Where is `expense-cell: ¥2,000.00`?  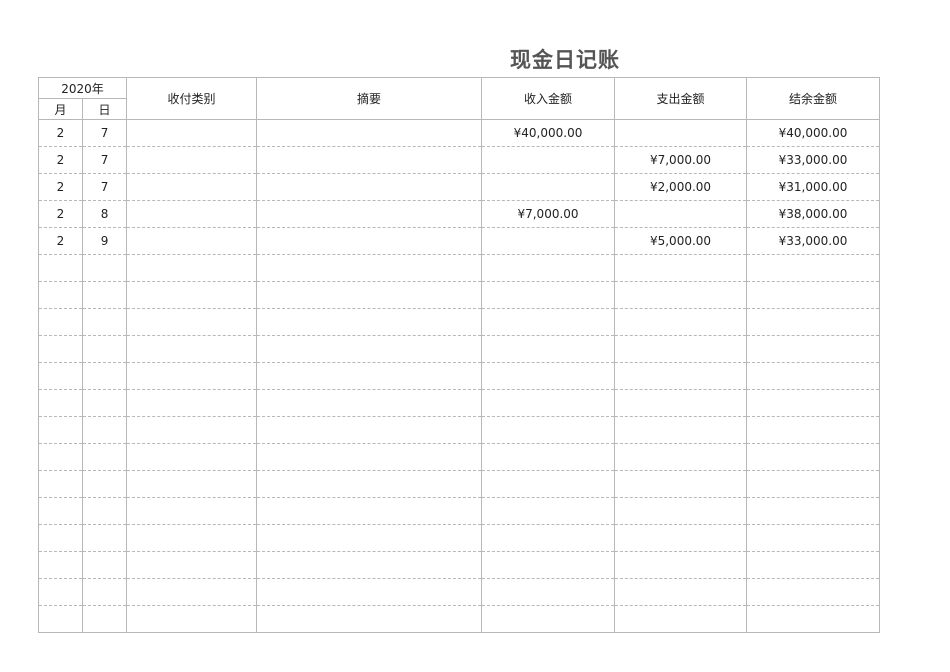
expense-cell: ¥2,000.00 is located at coordinates (681, 187).